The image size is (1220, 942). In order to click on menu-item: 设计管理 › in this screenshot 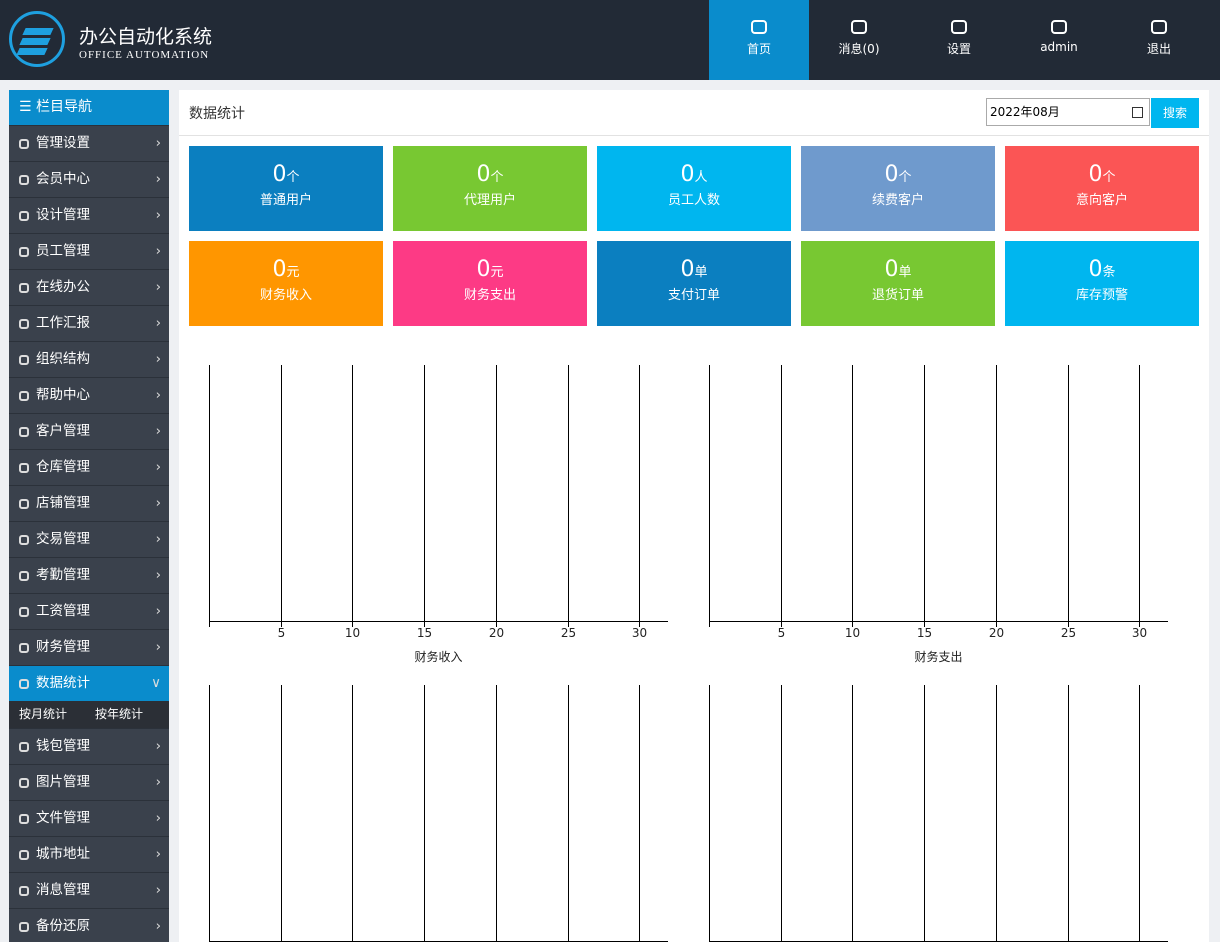, I will do `click(89, 215)`.